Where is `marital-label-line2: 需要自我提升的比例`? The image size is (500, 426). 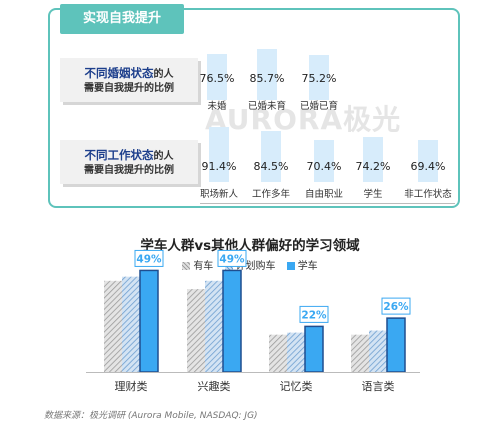
marital-label-line2: 需要自我提升的比例 is located at coordinates (129, 88).